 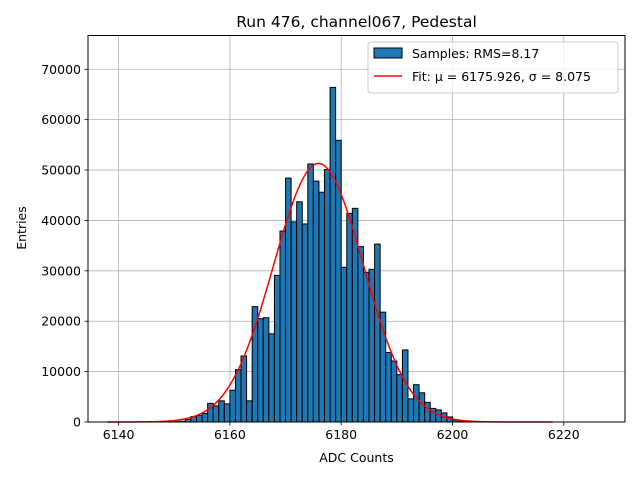 I want to click on x-axis-label: ADC Counts, so click(x=356, y=457).